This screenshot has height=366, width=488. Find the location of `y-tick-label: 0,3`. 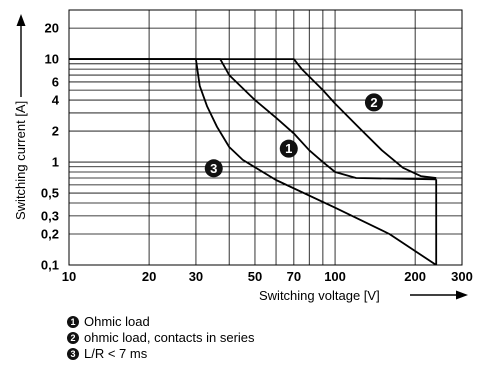

y-tick-label: 0,3 is located at coordinates (50, 215).